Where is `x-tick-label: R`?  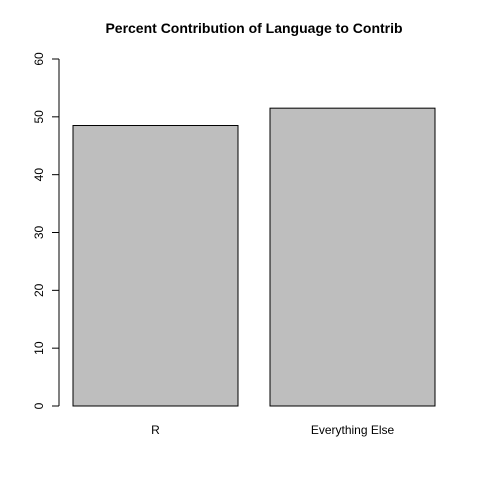
x-tick-label: R is located at coordinates (155, 430).